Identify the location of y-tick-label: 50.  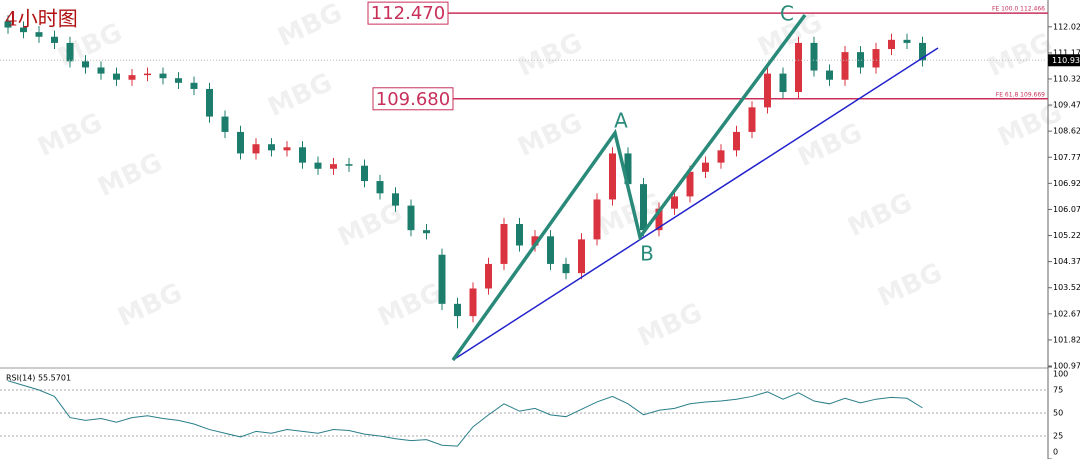
(1058, 413).